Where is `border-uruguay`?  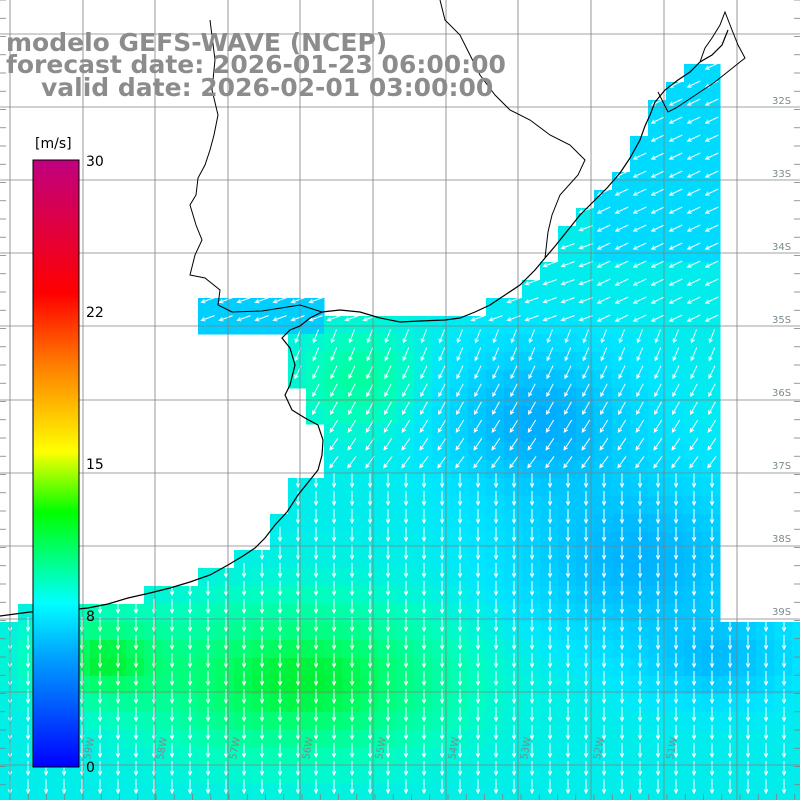 border-uruguay is located at coordinates (256, 166).